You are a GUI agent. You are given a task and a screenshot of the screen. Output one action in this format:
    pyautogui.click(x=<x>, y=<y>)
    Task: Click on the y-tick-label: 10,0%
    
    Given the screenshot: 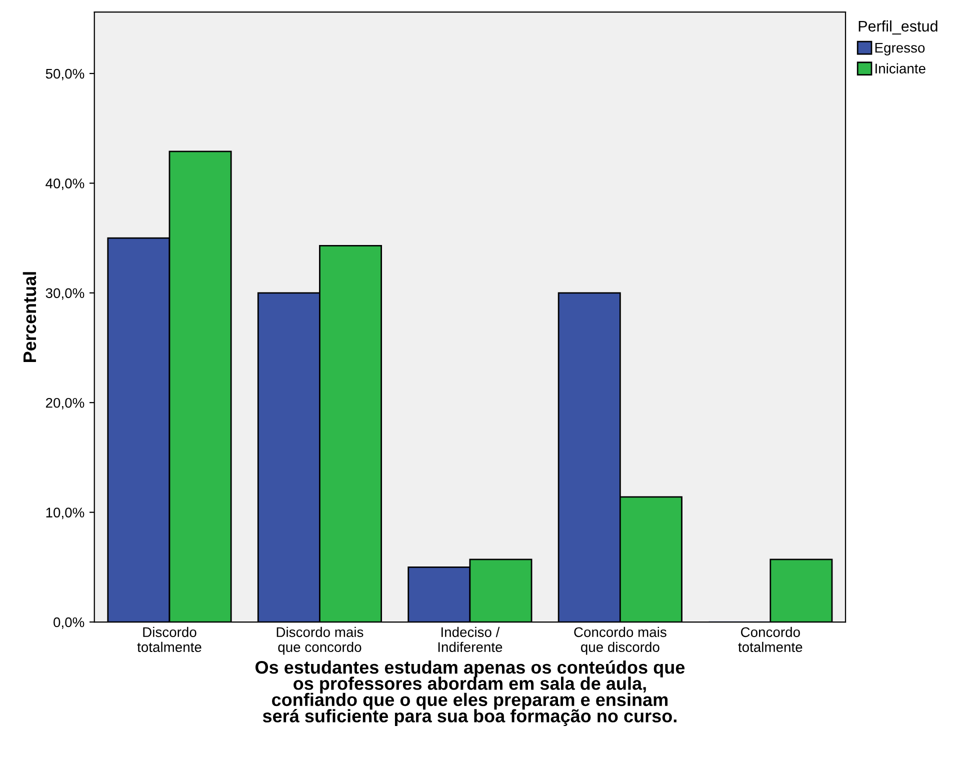 What is the action you would take?
    pyautogui.click(x=65, y=514)
    